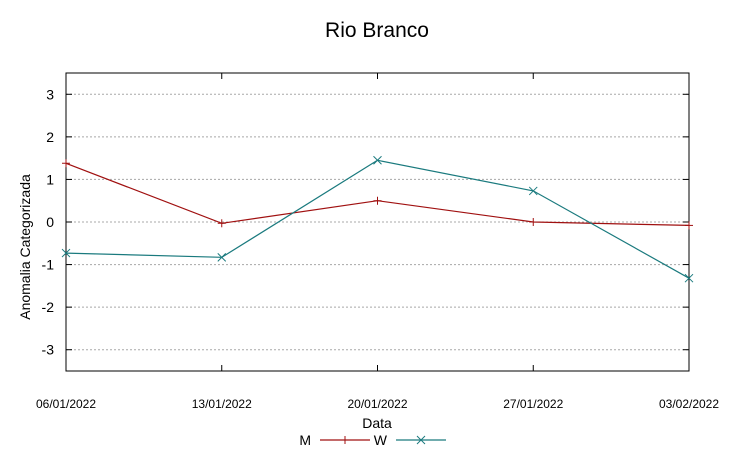 This screenshot has height=459, width=753. What do you see at coordinates (50, 94) in the screenshot?
I see `y-tick-label: 3` at bounding box center [50, 94].